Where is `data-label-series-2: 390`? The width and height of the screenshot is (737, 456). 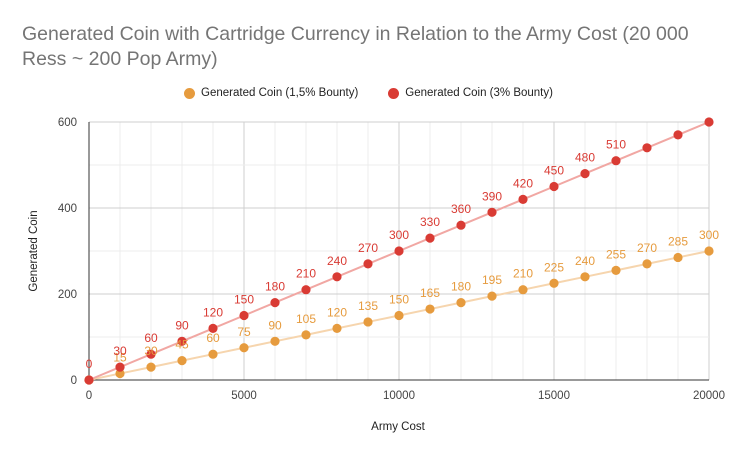 data-label-series-2: 390 is located at coordinates (492, 196).